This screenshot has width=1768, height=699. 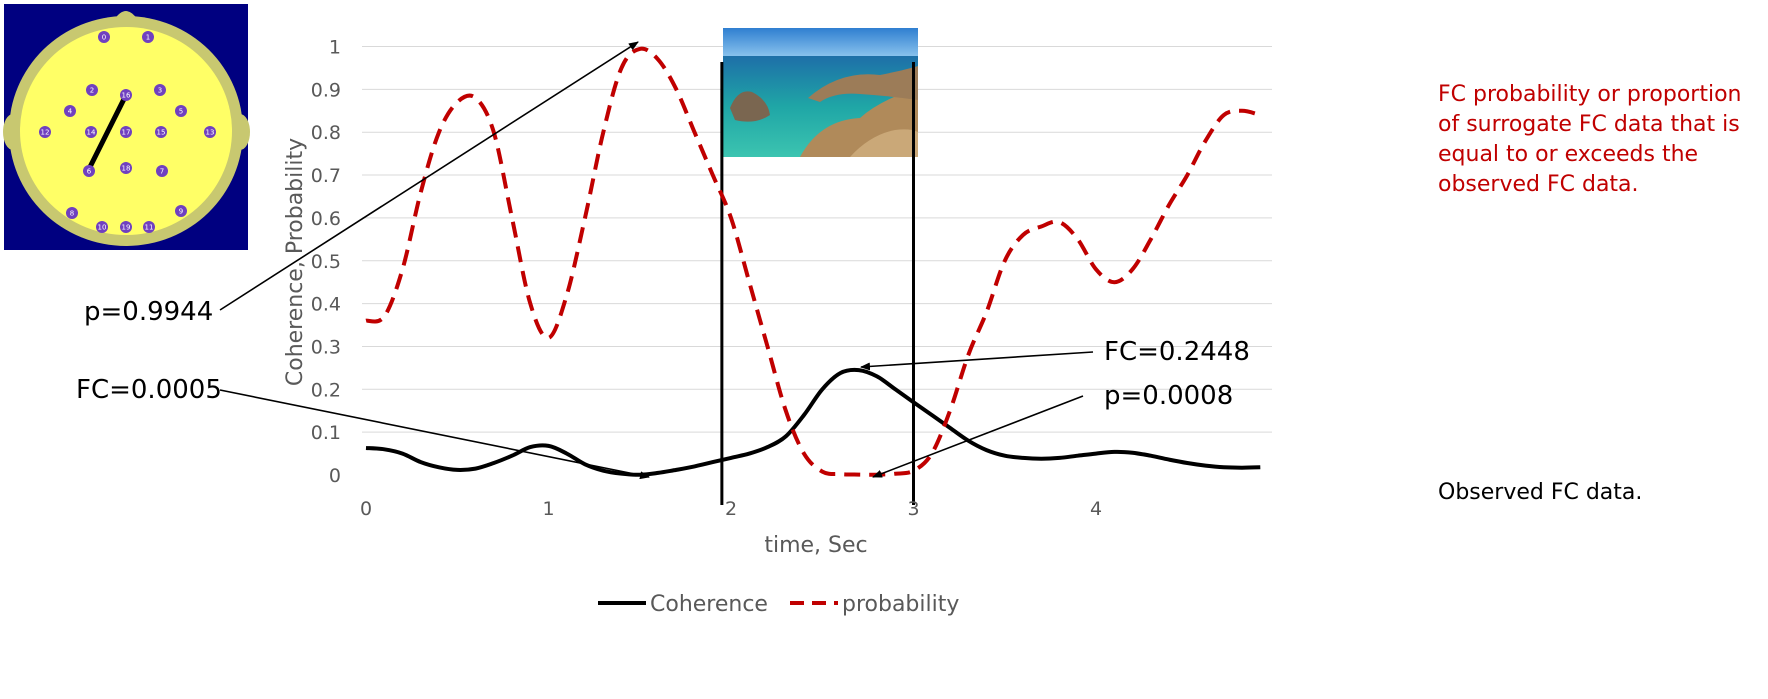 What do you see at coordinates (326, 133) in the screenshot?
I see `y-tick-label: 0.8` at bounding box center [326, 133].